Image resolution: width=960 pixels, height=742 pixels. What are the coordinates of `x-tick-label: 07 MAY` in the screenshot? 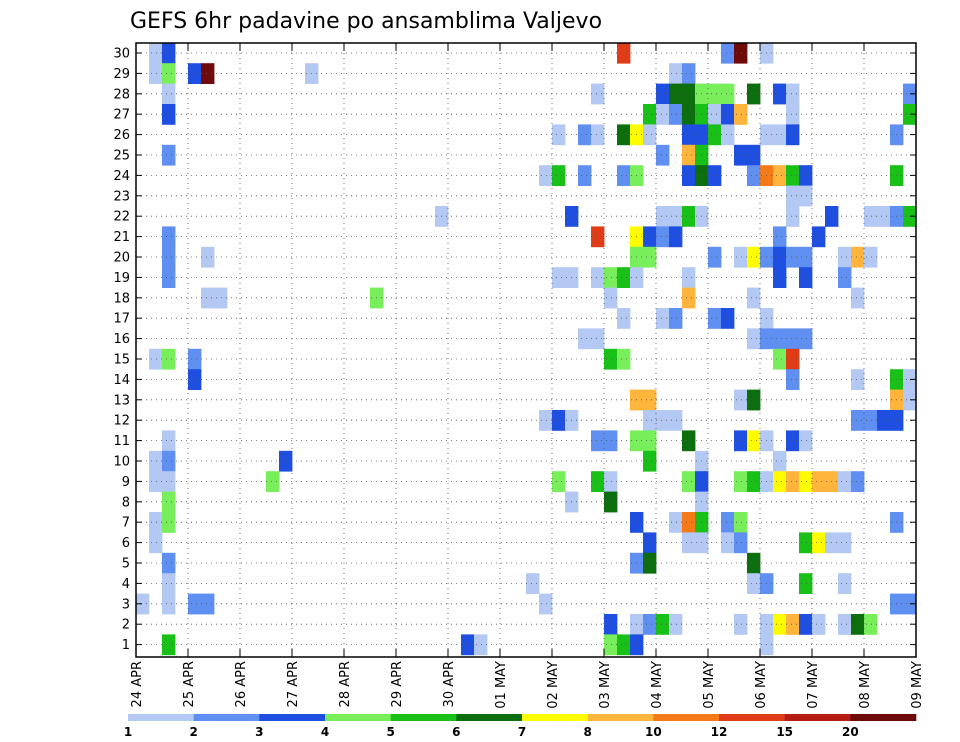 It's located at (813, 685).